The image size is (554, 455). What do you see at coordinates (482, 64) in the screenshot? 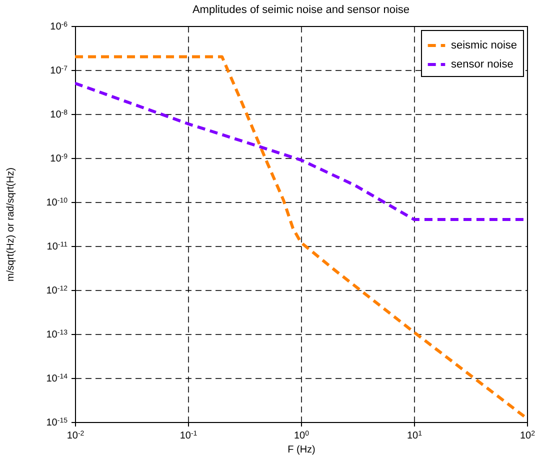
I see `legend-label: sensor noise` at bounding box center [482, 64].